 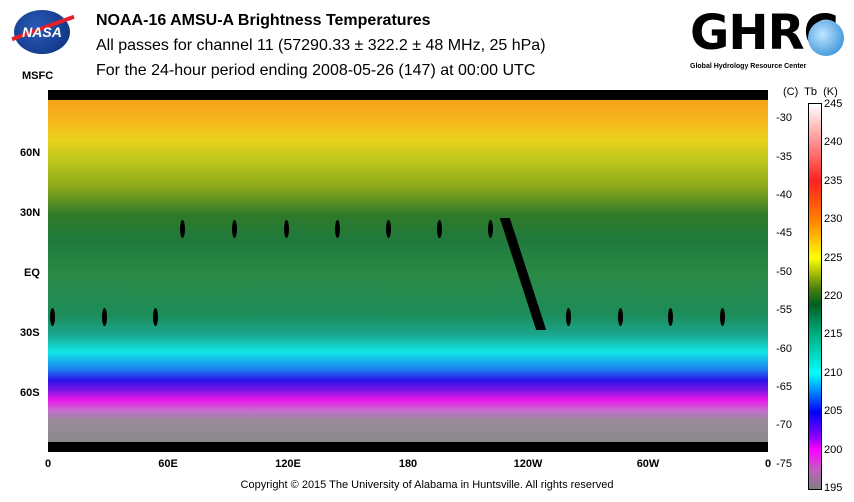 What do you see at coordinates (833, 488) in the screenshot?
I see `colorbar-kelvin-label: 195` at bounding box center [833, 488].